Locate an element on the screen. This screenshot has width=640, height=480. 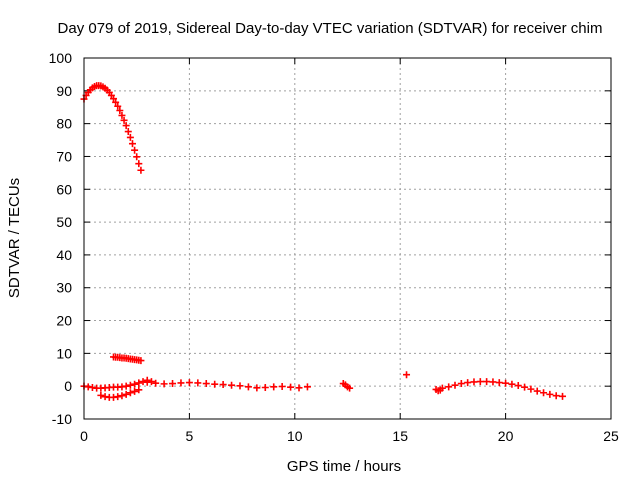
series-near-zero-b is located at coordinates (120, 393).